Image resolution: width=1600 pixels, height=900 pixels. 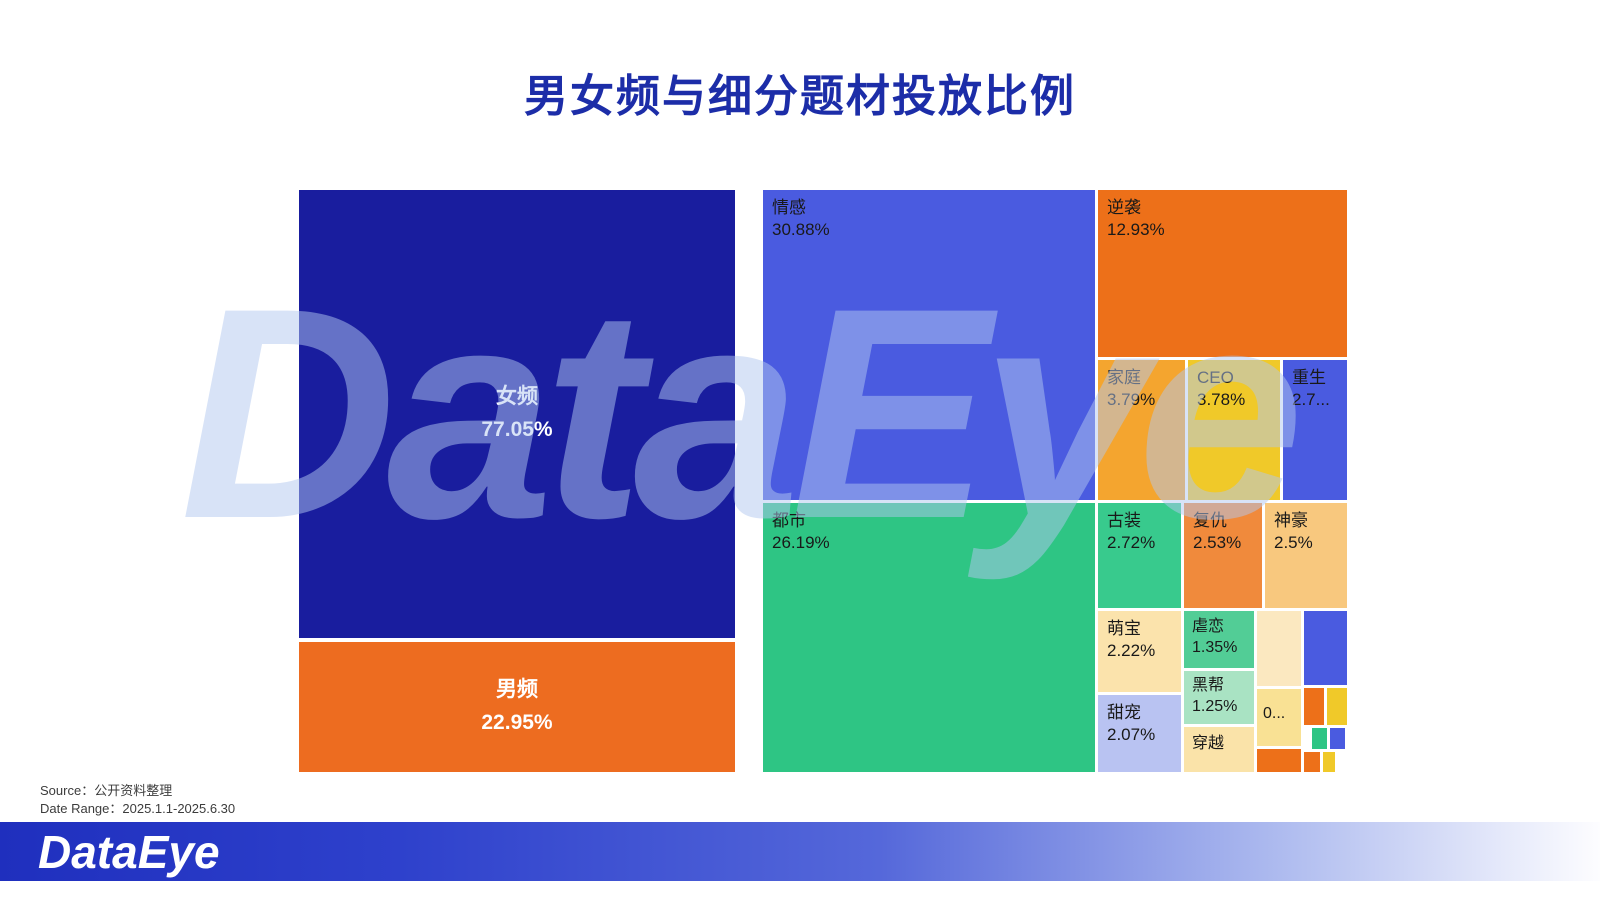 What do you see at coordinates (517, 429) in the screenshot?
I see `cell-pct: 77.05%` at bounding box center [517, 429].